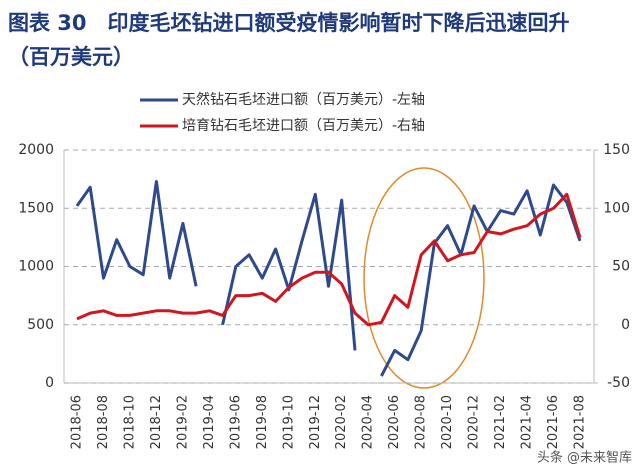 This screenshot has width=640, height=473. Describe the element at coordinates (553, 422) in the screenshot. I see `x-tick-label: 2021-06` at that location.